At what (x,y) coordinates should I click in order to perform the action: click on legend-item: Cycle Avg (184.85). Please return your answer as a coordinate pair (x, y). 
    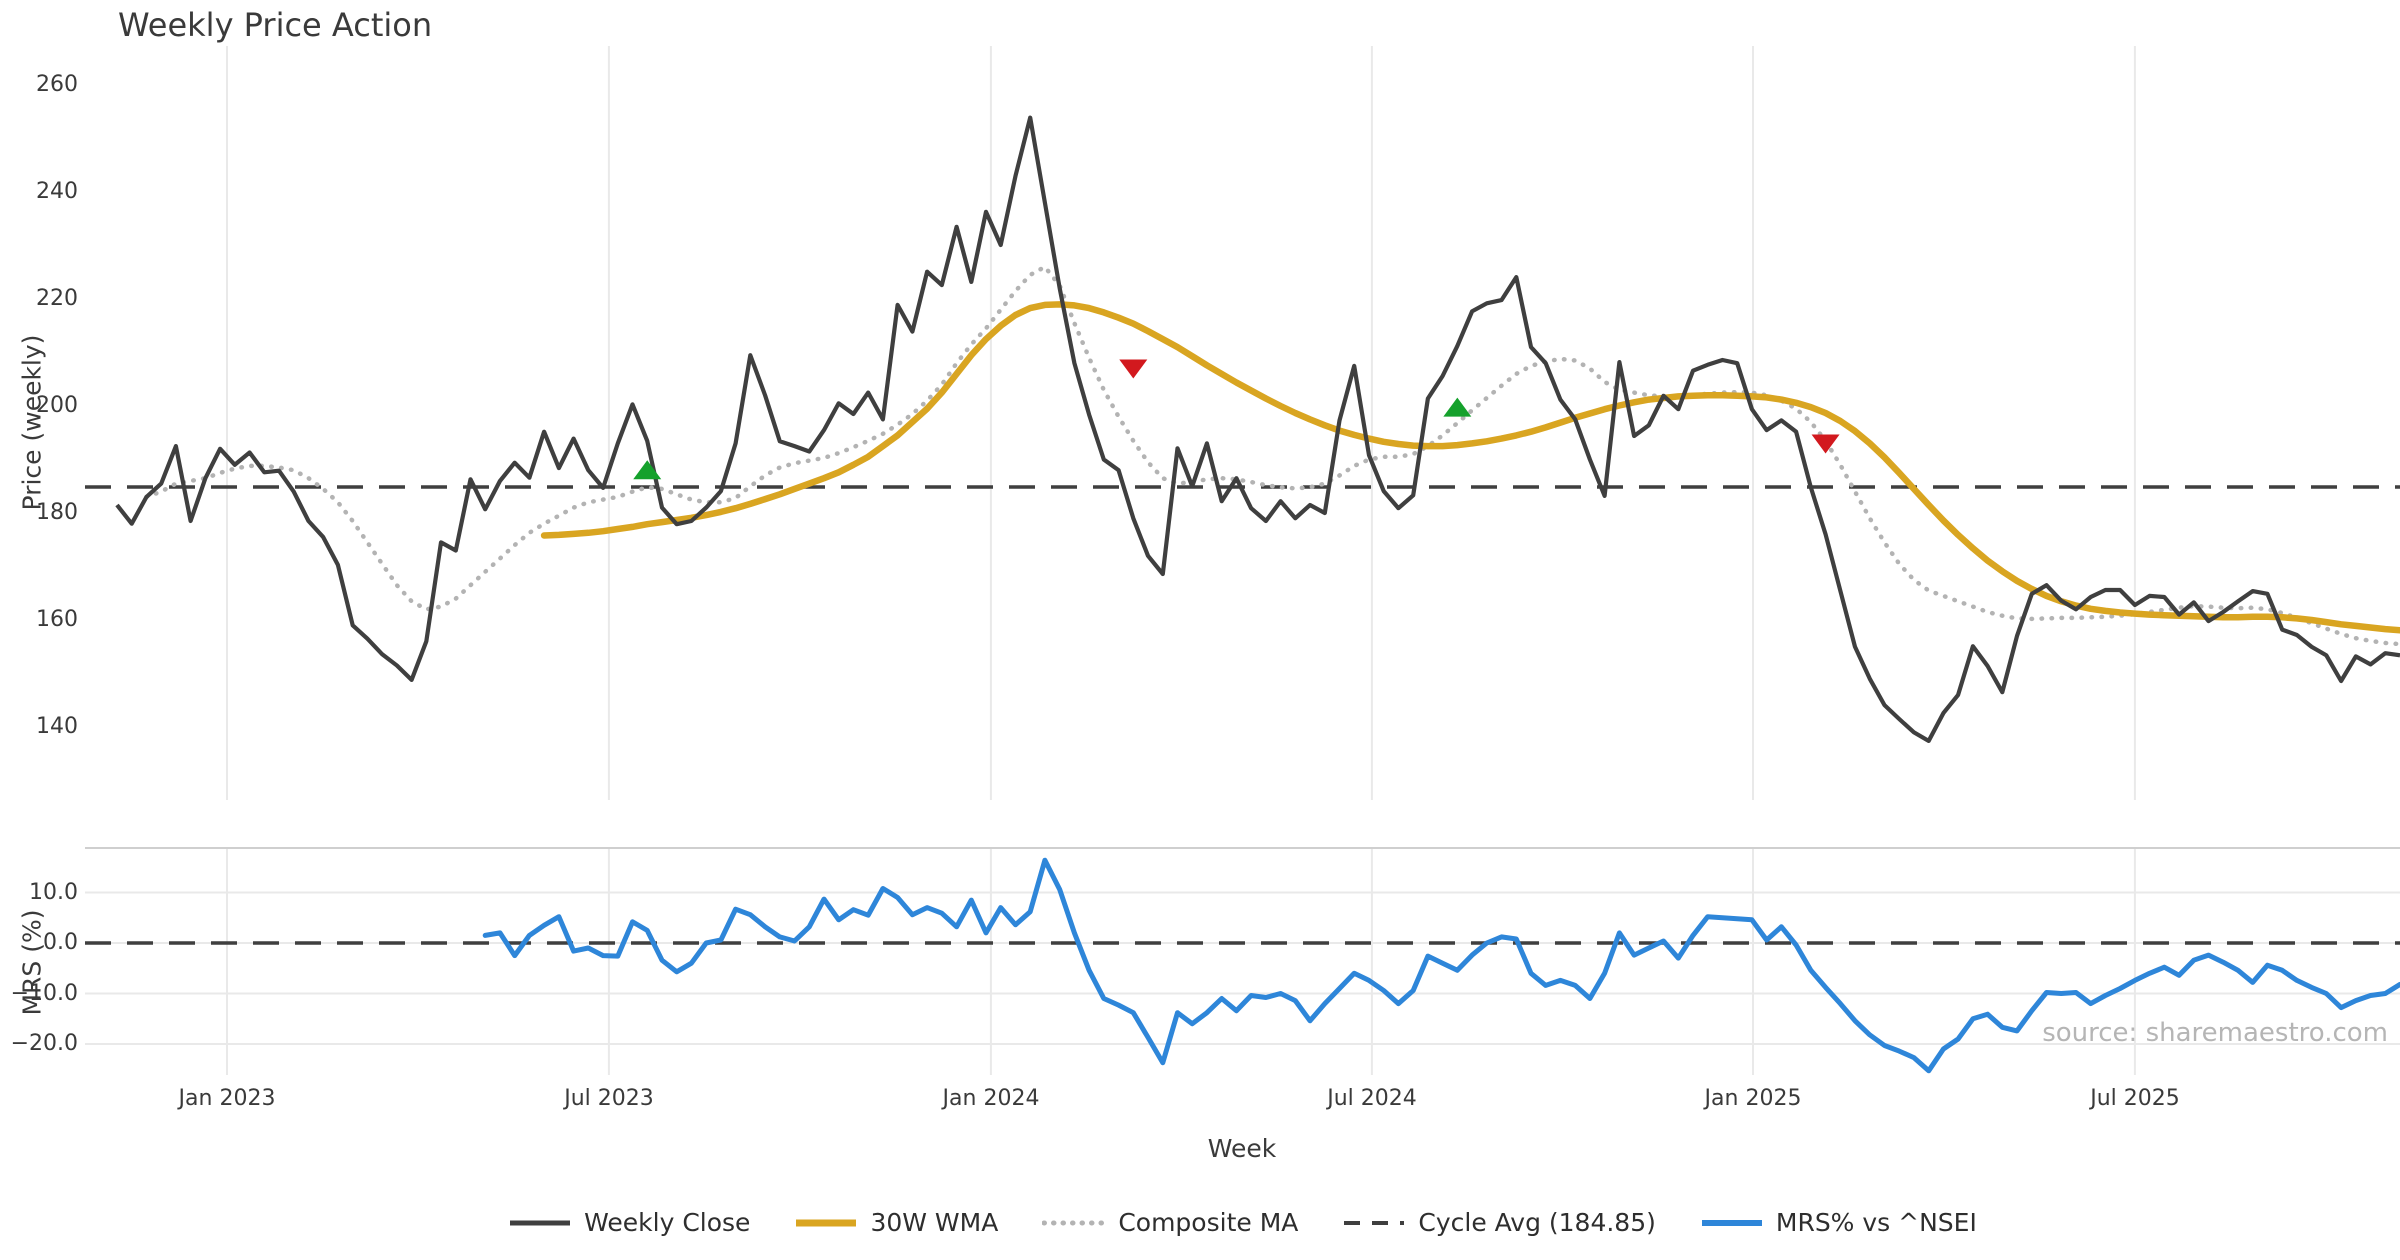
    Looking at the image, I should click on (1499, 1222).